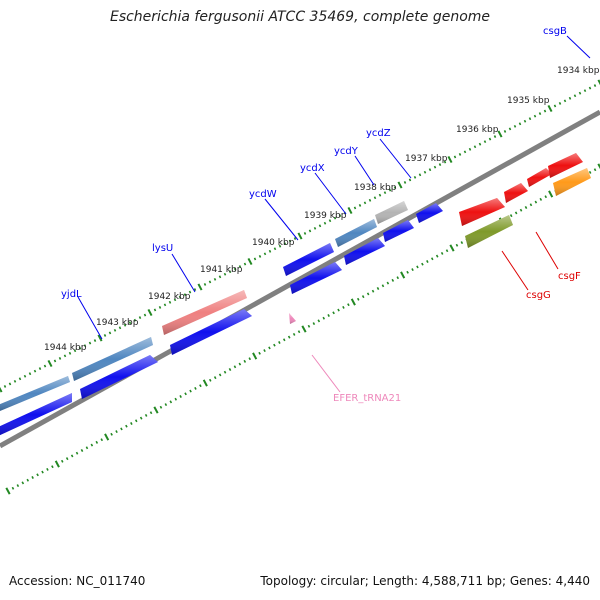 The width and height of the screenshot is (600, 600). What do you see at coordinates (162, 248) in the screenshot?
I see `gene-label-lysU: lysU` at bounding box center [162, 248].